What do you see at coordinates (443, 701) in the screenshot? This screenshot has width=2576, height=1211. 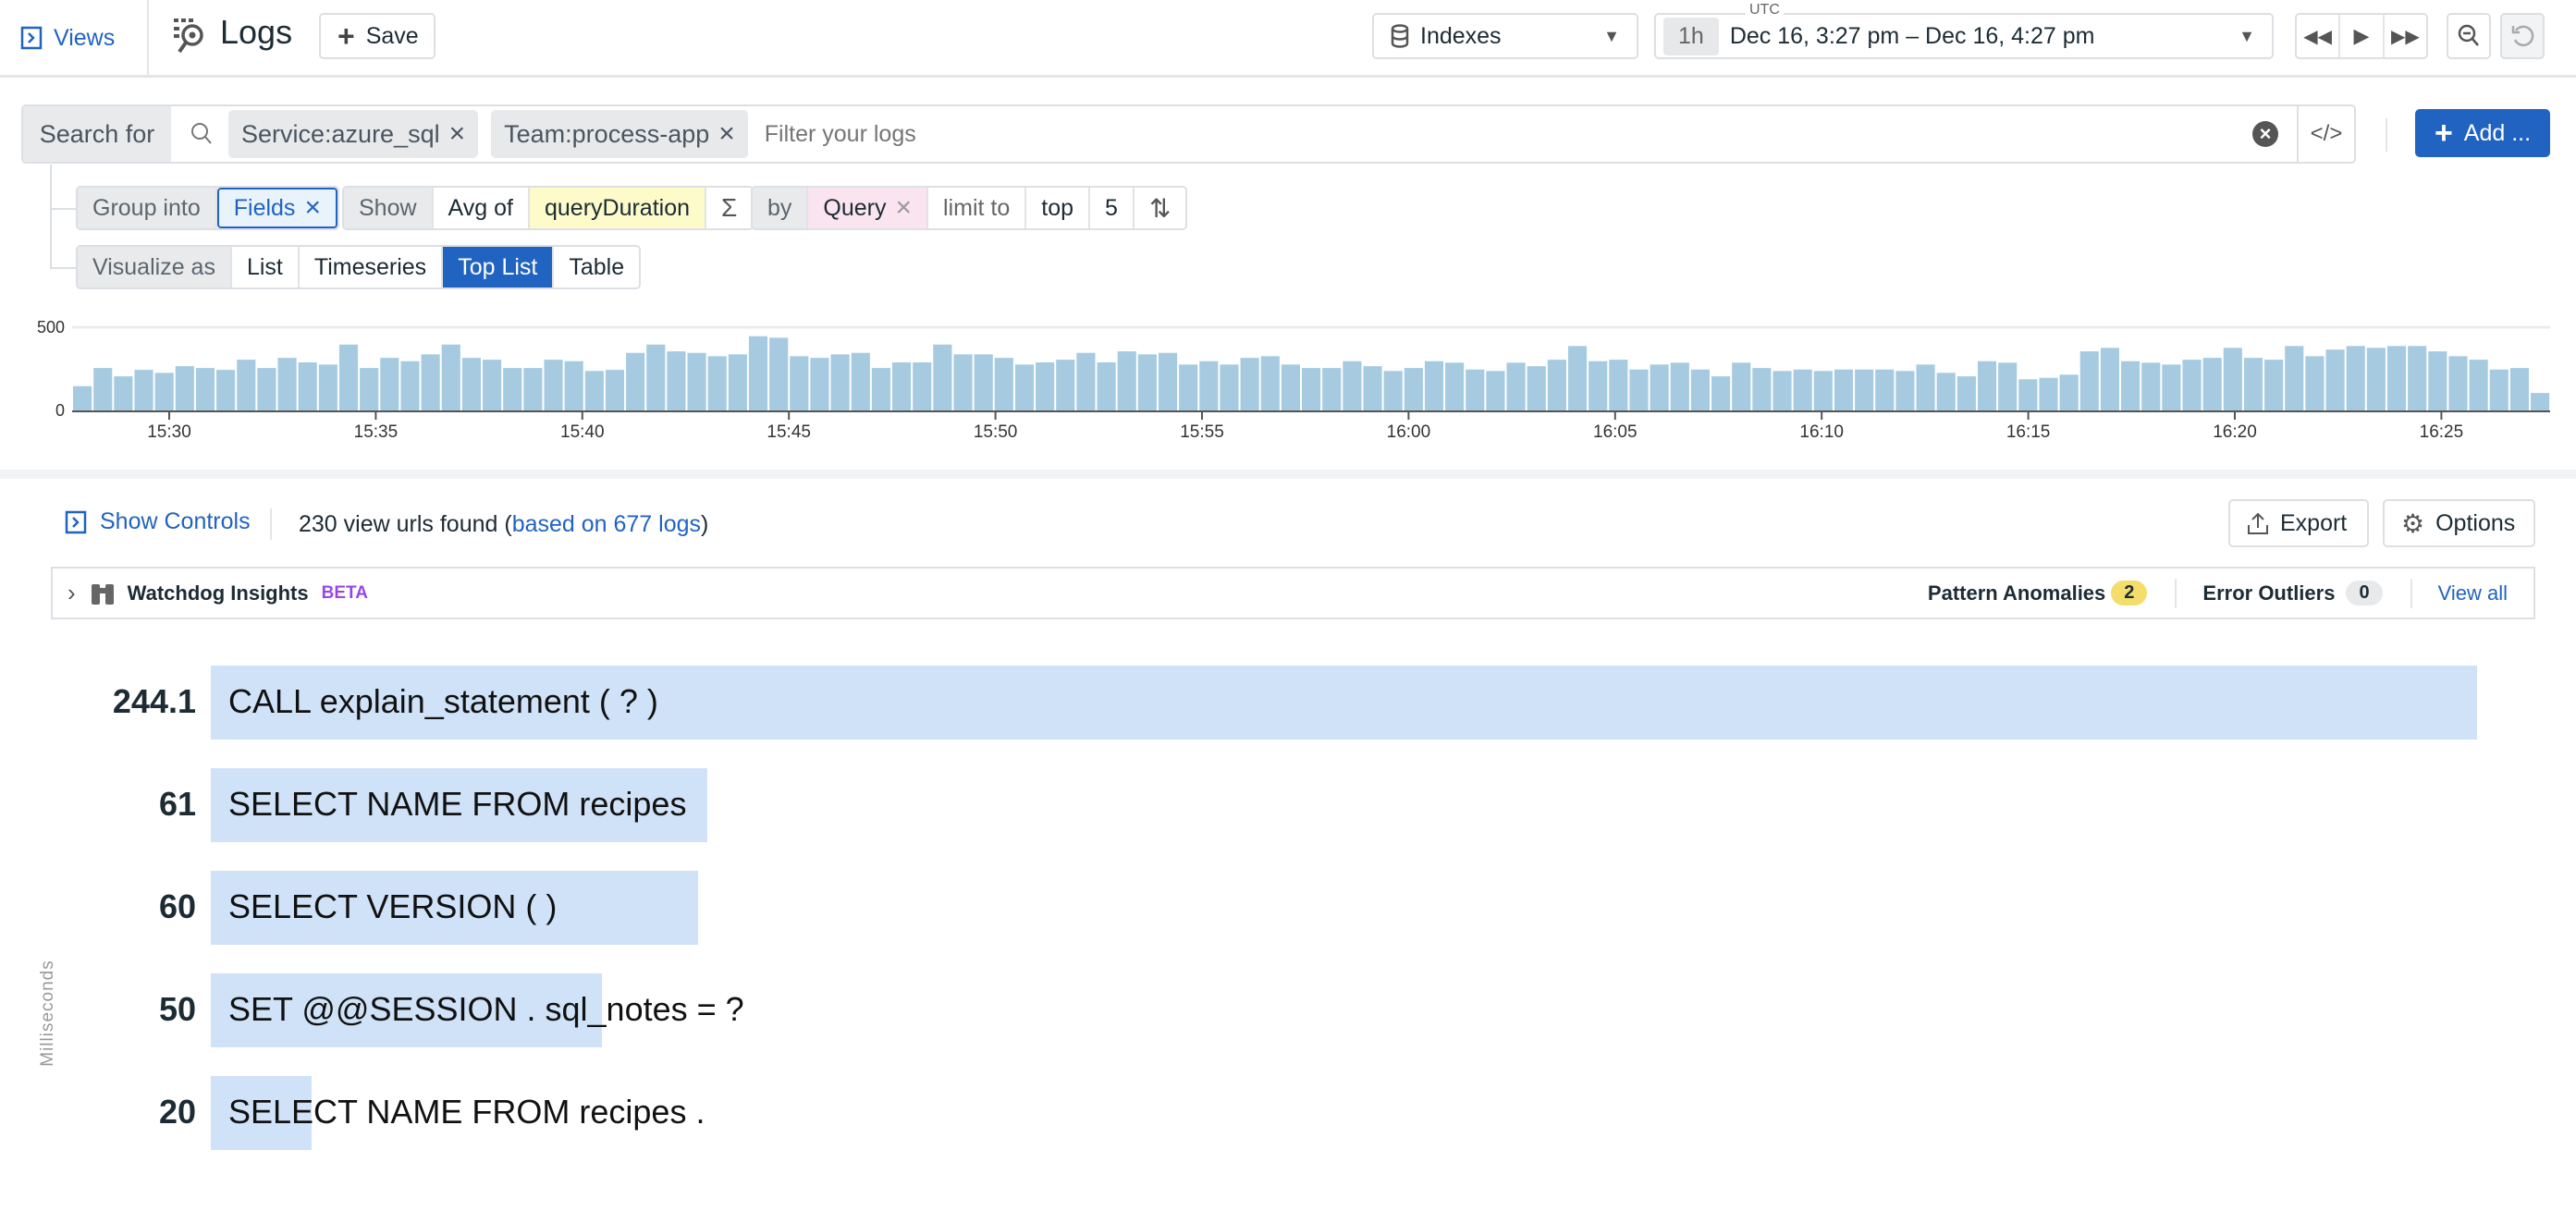 I see `top-list-query: CALL explain_statement ( ? )` at bounding box center [443, 701].